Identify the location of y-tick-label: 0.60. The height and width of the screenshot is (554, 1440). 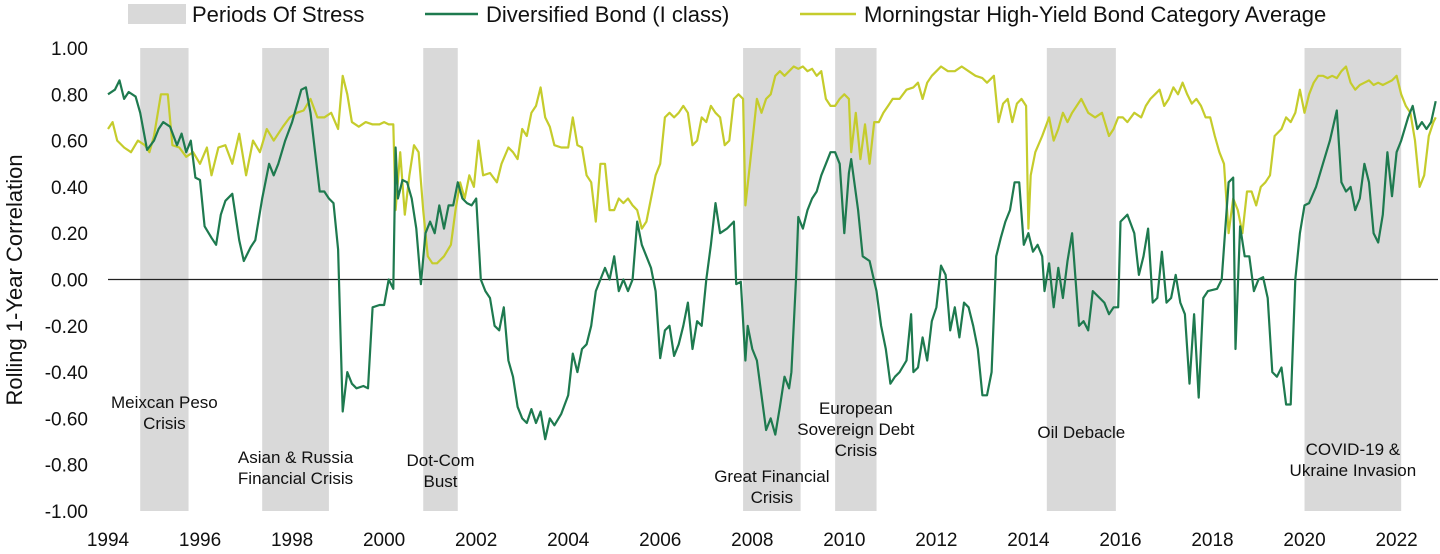
(69, 142).